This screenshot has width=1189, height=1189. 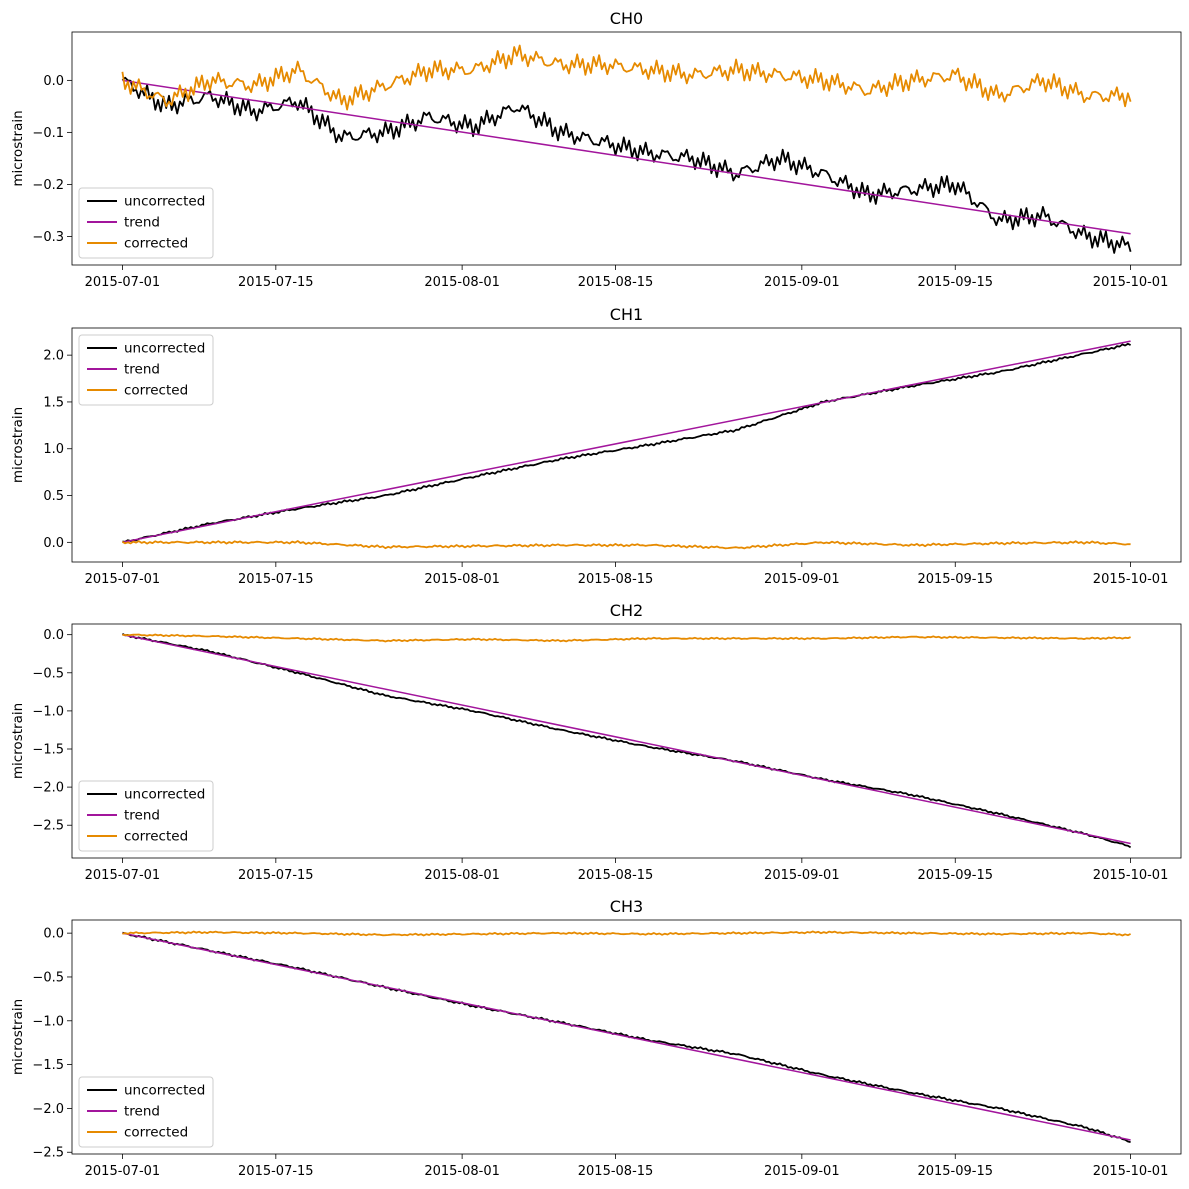 I want to click on chart-title: CH1, so click(x=626, y=314).